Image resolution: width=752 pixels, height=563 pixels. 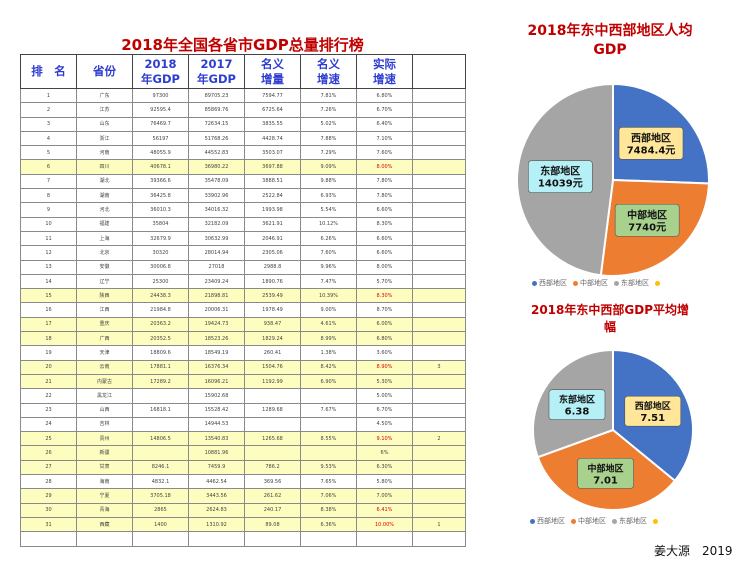 What do you see at coordinates (693, 551) in the screenshot?
I see `author-signature: 姜大源 2019` at bounding box center [693, 551].